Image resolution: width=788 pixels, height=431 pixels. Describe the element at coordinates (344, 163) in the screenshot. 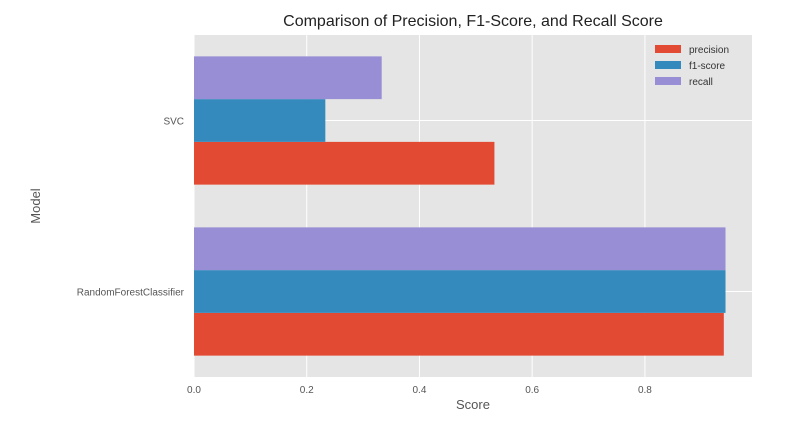

I see `bar-precision-SVC` at that location.